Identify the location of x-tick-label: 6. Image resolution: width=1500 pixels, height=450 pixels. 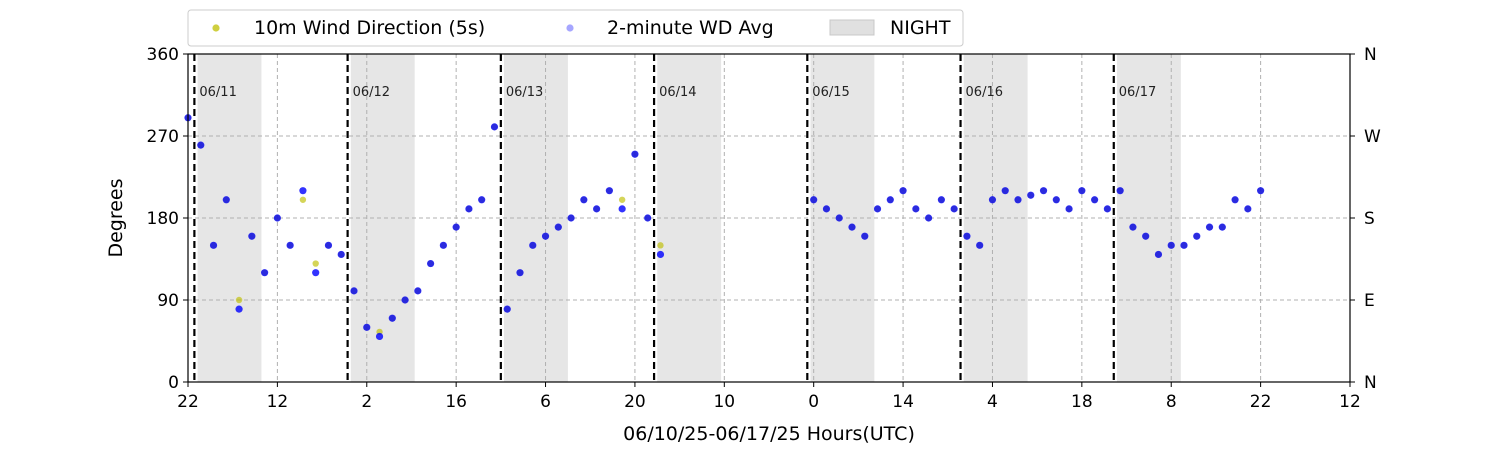
(545, 402).